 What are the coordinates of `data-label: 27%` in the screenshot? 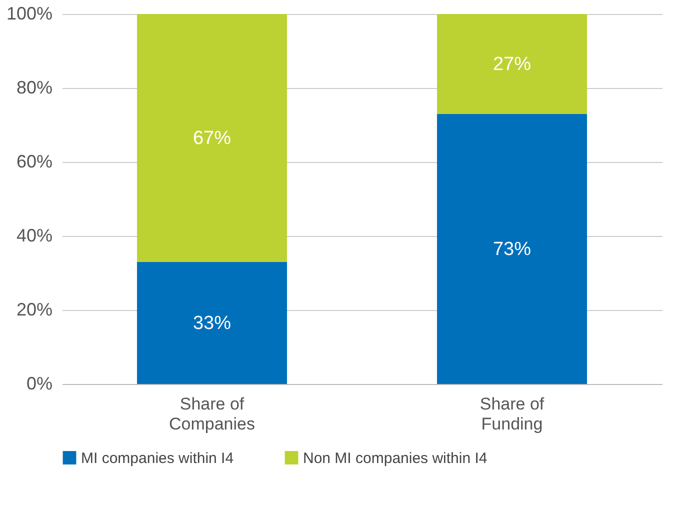 It's located at (512, 64).